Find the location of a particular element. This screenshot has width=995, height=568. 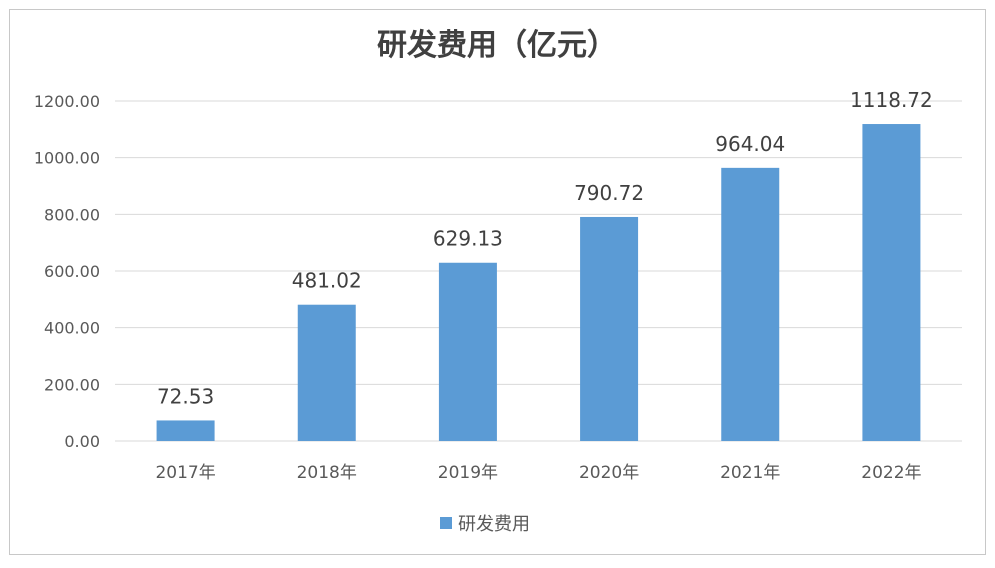

legend: 研发费用 is located at coordinates (485, 524).